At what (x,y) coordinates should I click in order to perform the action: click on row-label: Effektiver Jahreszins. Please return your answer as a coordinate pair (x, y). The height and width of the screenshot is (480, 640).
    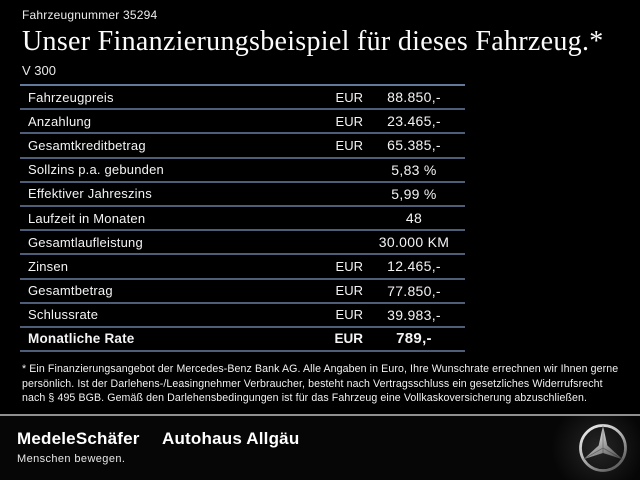
    Looking at the image, I should click on (90, 194).